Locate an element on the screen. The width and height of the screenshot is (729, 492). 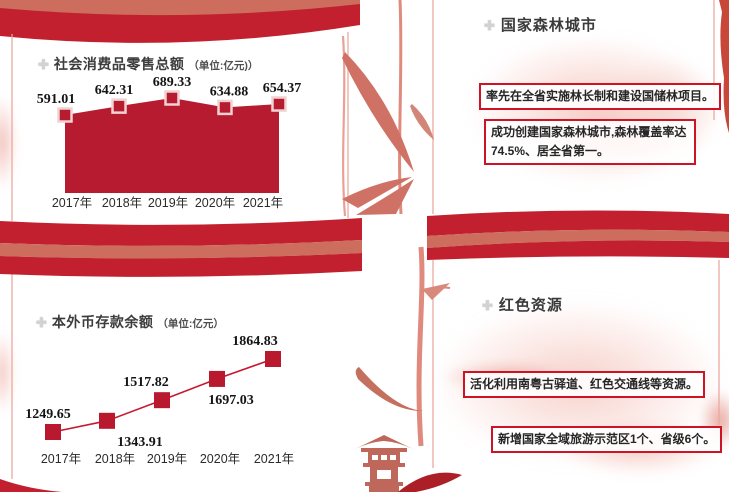
svg-text: 1343.91 is located at coordinates (140, 442).